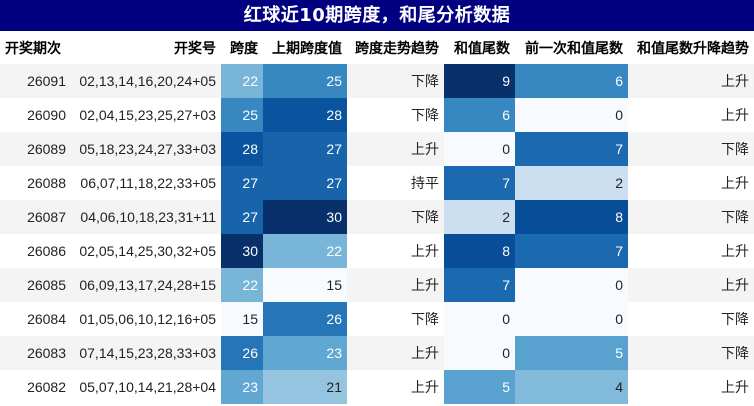  What do you see at coordinates (479, 115) in the screenshot?
I see `cell-sum-tail: 6` at bounding box center [479, 115].